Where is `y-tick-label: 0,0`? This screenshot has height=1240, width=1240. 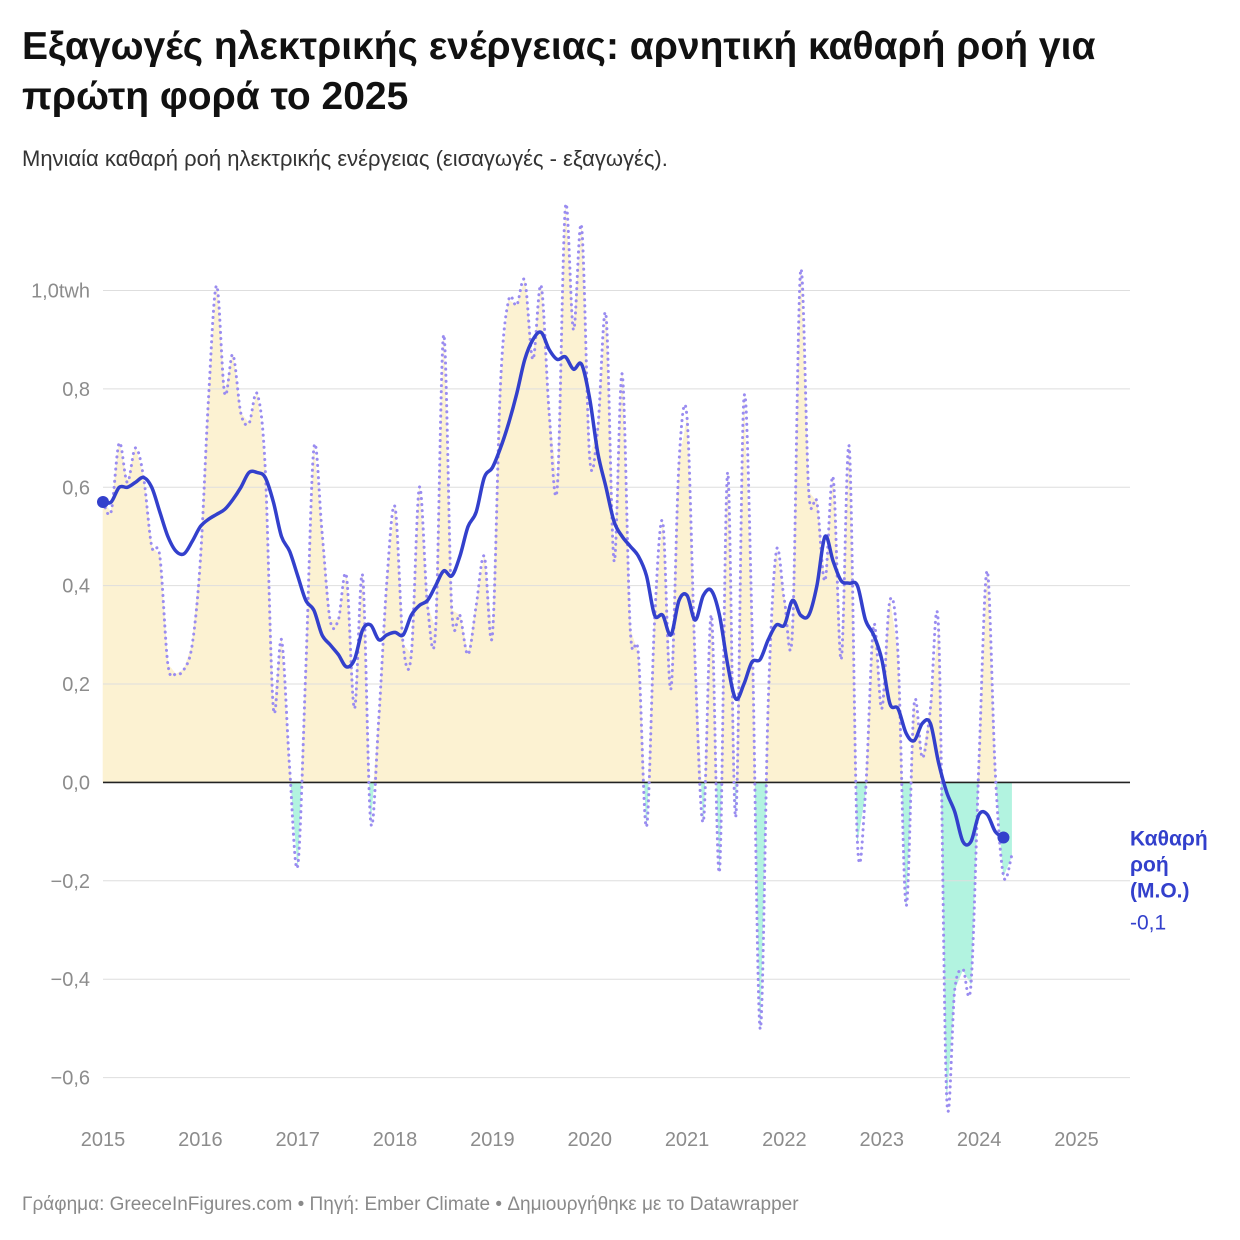
y-tick-label: 0,0 is located at coordinates (76, 783).